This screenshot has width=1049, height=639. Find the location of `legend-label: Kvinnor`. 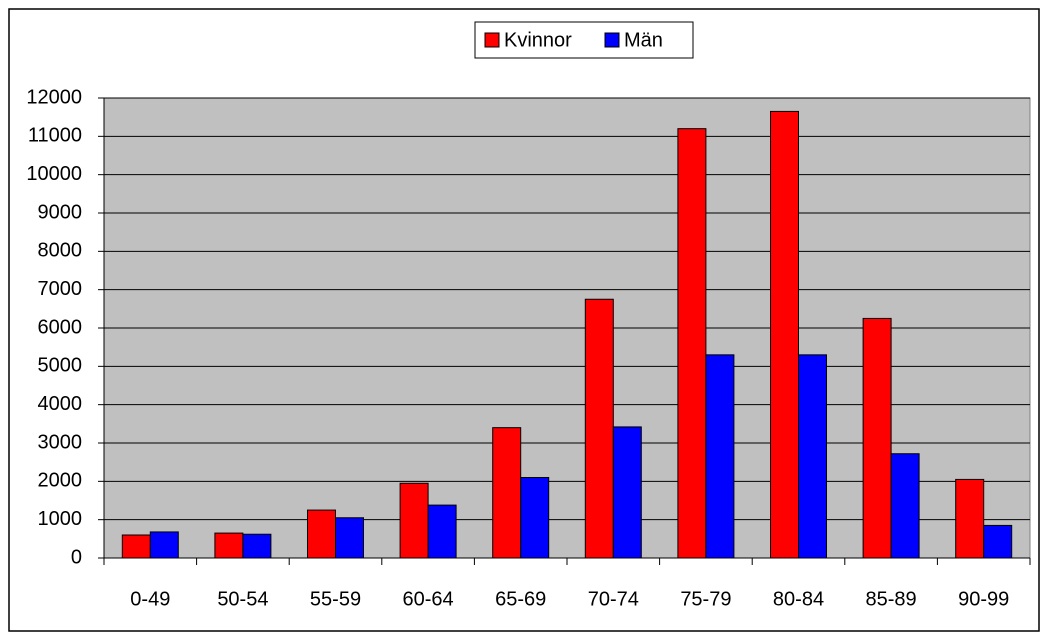

legend-label: Kvinnor is located at coordinates (538, 40).